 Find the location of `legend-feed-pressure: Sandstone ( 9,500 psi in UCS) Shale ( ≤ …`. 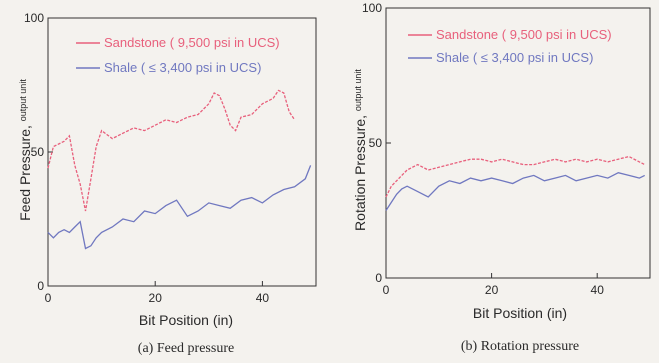

legend-feed-pressure: Sandstone ( 9,500 psi in UCS) Shale ( ≤ … is located at coordinates (178, 55).